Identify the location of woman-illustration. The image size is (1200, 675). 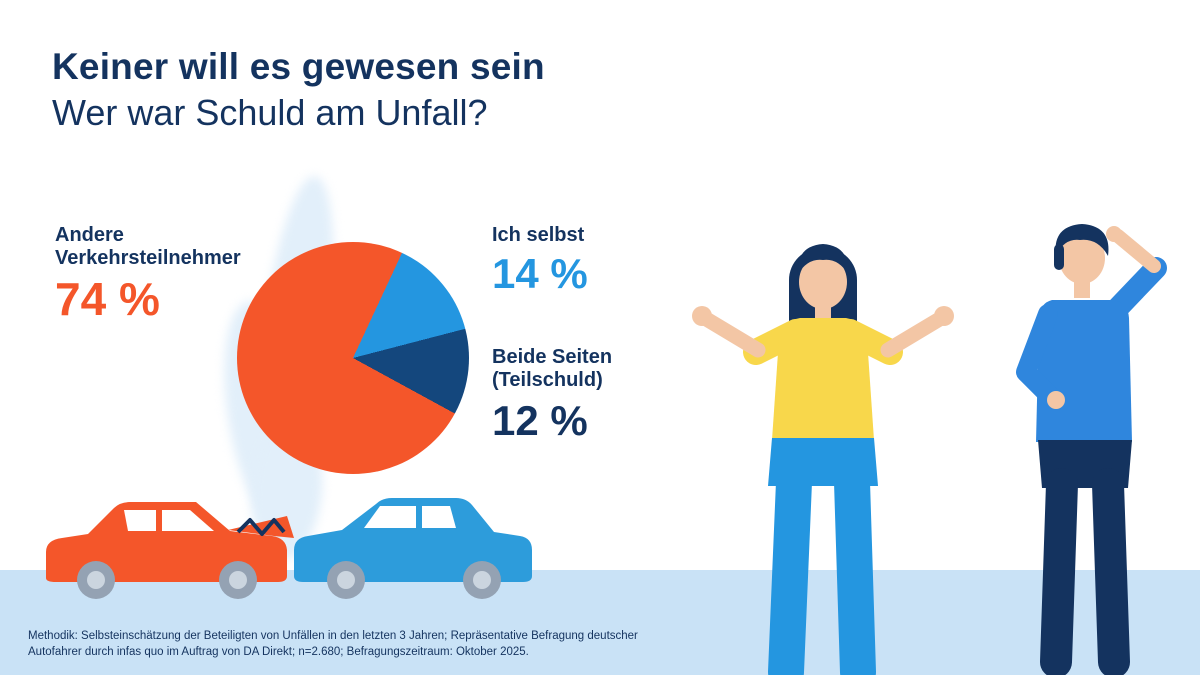
(823, 459).